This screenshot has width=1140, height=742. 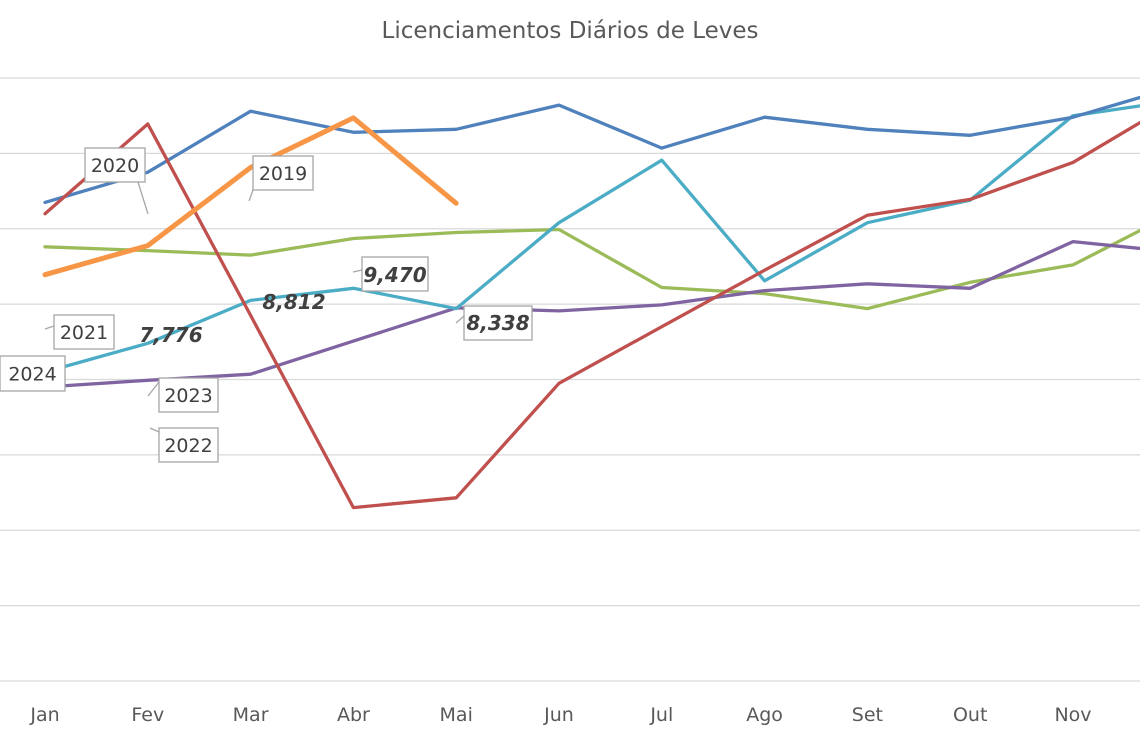 I want to click on x-tick-label: Out, so click(x=970, y=715).